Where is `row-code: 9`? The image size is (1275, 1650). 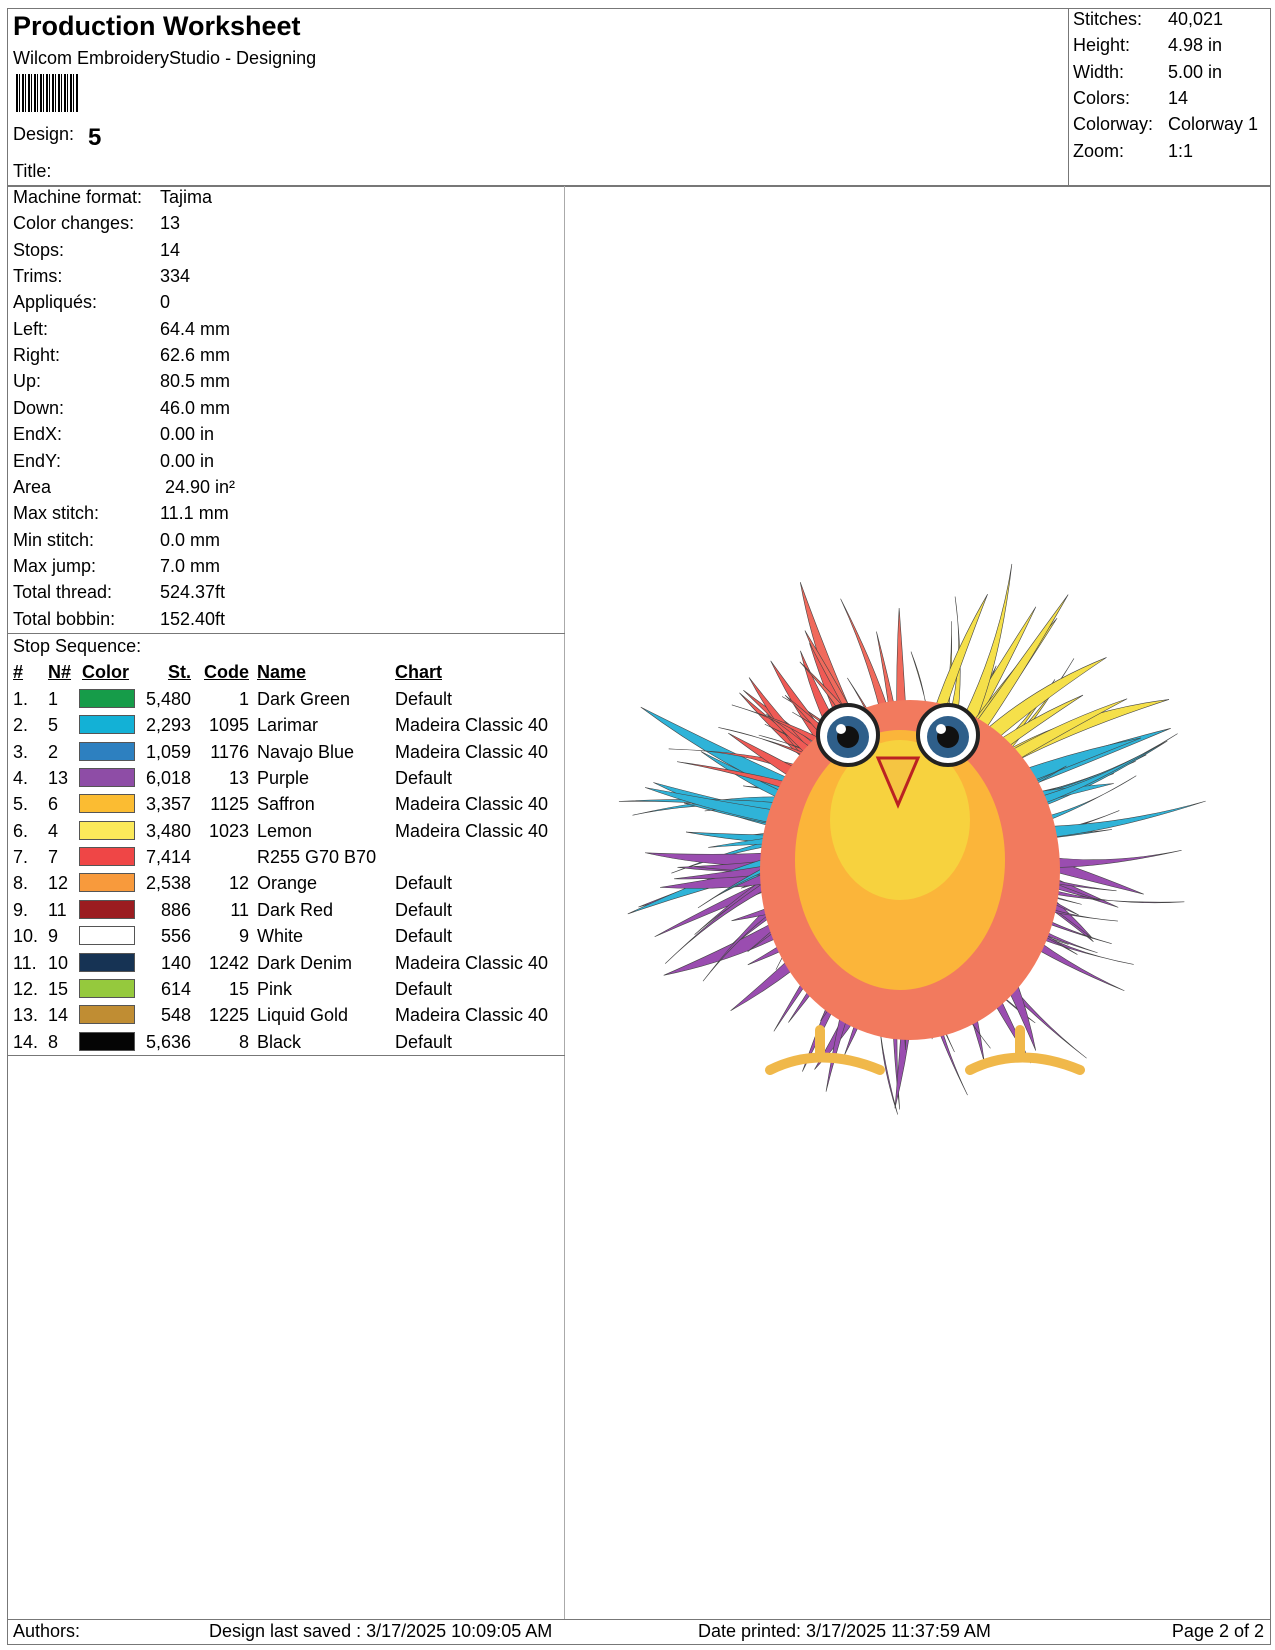 row-code: 9 is located at coordinates (243, 936).